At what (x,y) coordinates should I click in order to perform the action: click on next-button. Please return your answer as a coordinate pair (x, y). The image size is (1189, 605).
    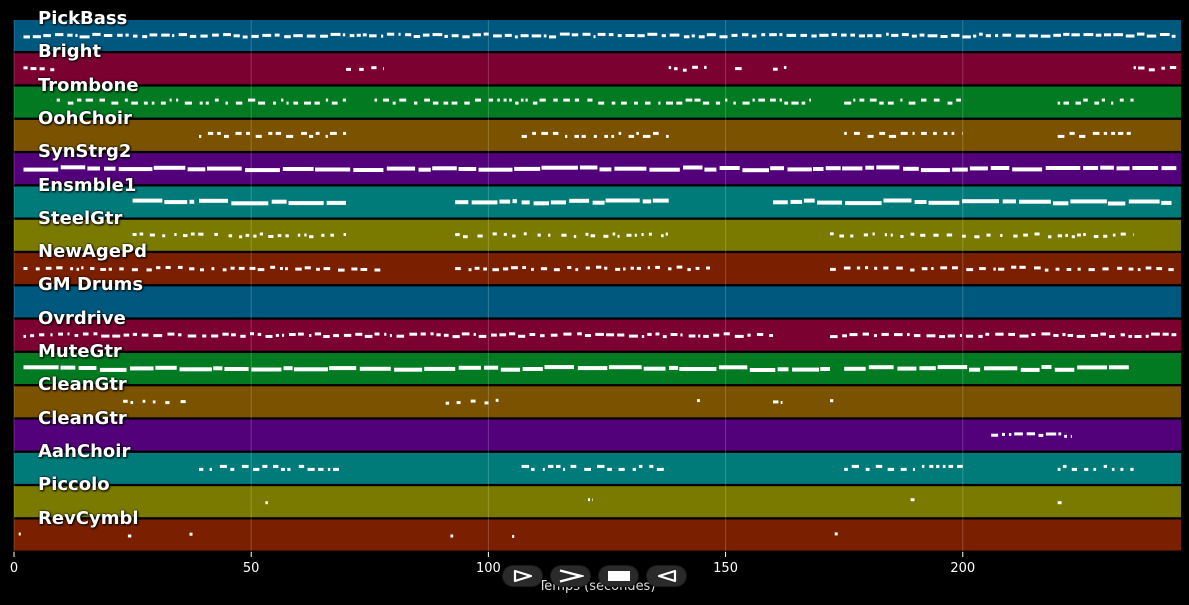
    Looking at the image, I should click on (570, 576).